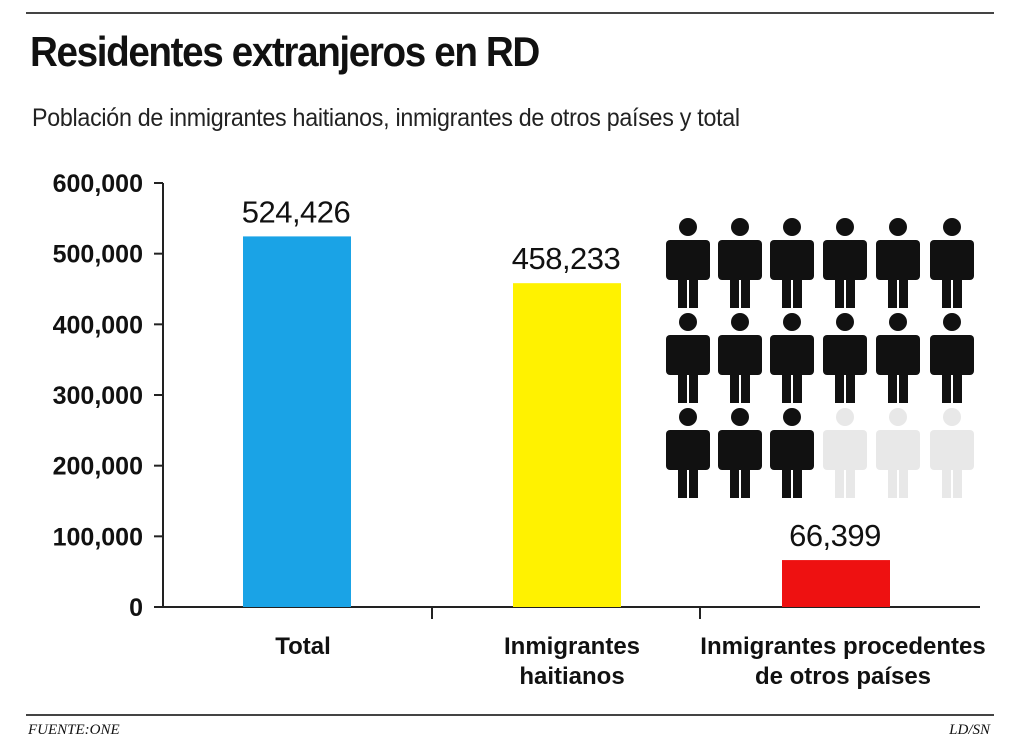  What do you see at coordinates (571, 612) in the screenshot?
I see `x-axis` at bounding box center [571, 612].